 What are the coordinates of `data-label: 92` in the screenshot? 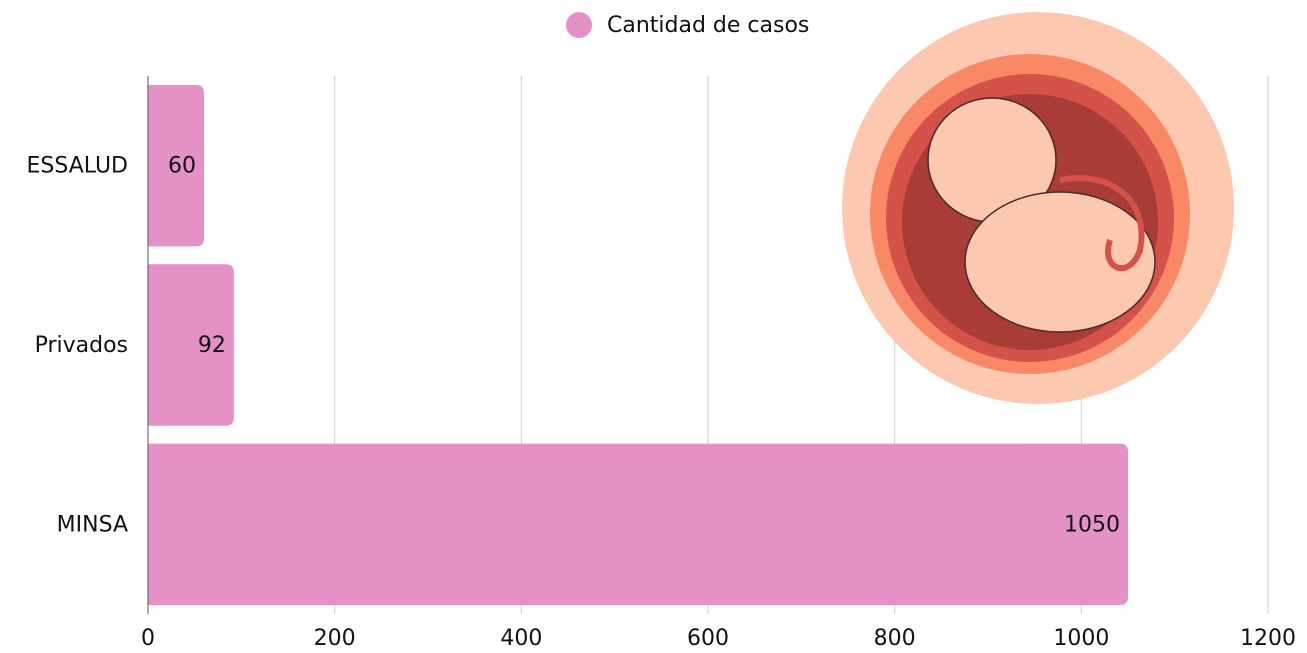 It's located at (212, 345).